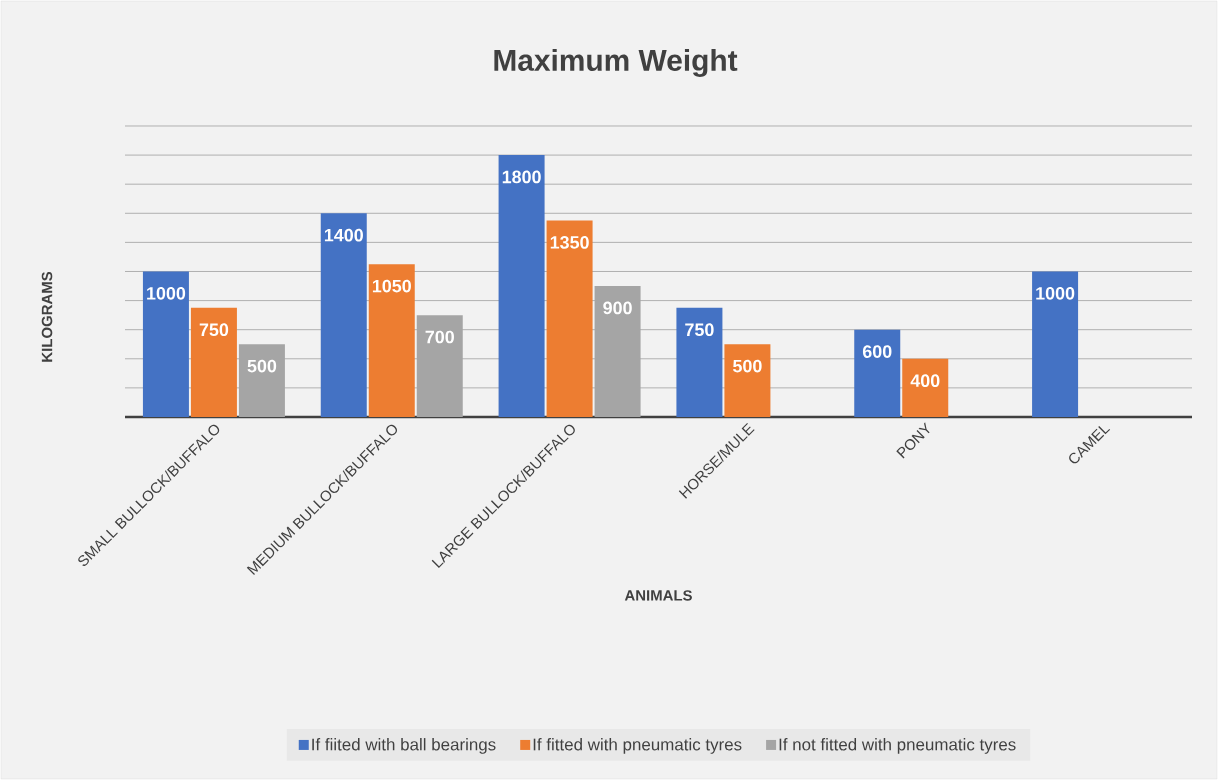 This screenshot has width=1218, height=780. I want to click on data-label: 400, so click(925, 380).